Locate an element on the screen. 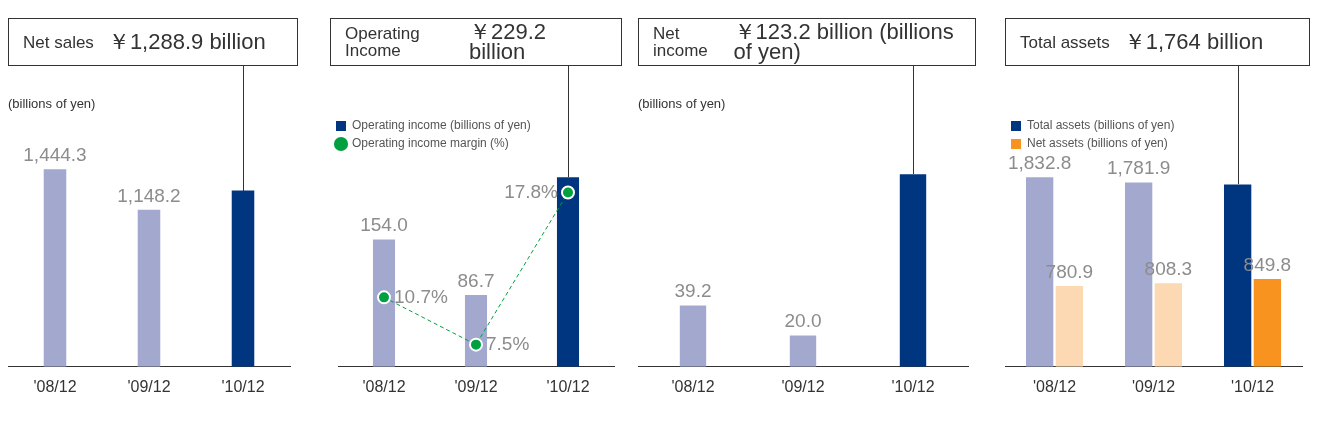 Image resolution: width=1322 pixels, height=423 pixels. data-label: 1,781.9 is located at coordinates (1138, 168).